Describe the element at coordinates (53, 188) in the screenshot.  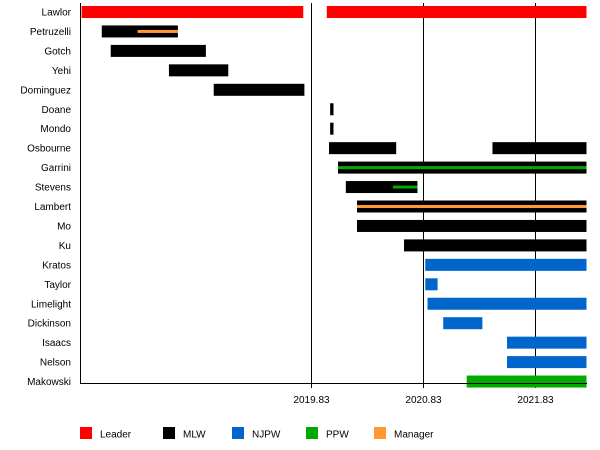
I see `row-label: Stevens` at that location.